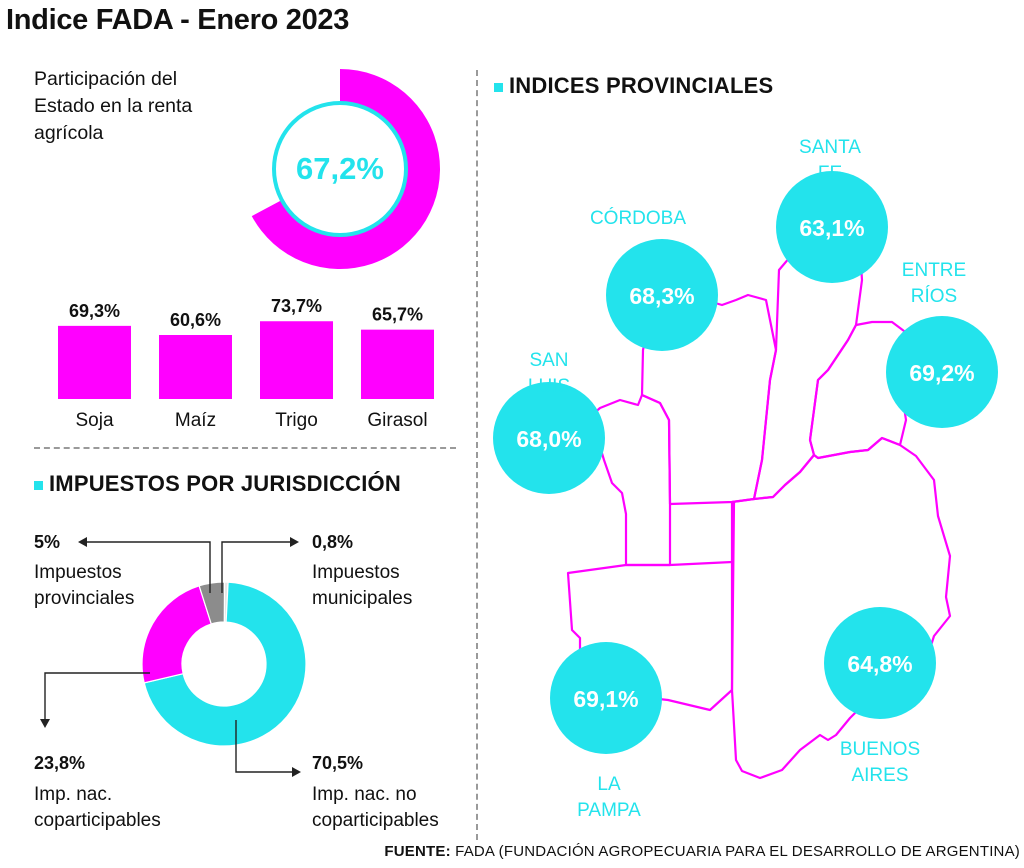  I want to click on province-name: AIRES, so click(879, 775).